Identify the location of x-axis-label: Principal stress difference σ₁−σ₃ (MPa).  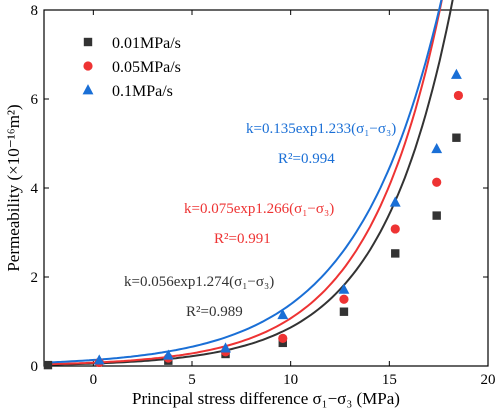
(266, 398).